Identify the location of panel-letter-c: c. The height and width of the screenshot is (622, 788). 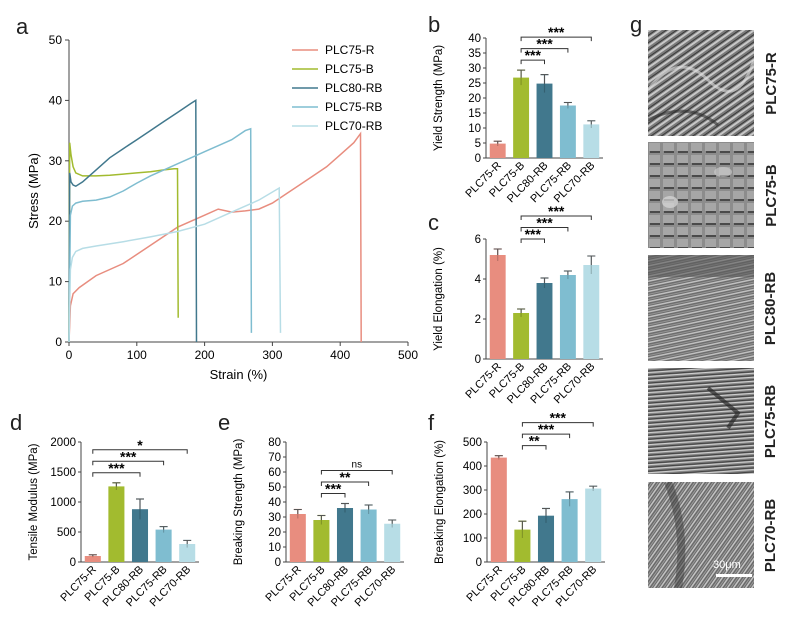
(433, 222).